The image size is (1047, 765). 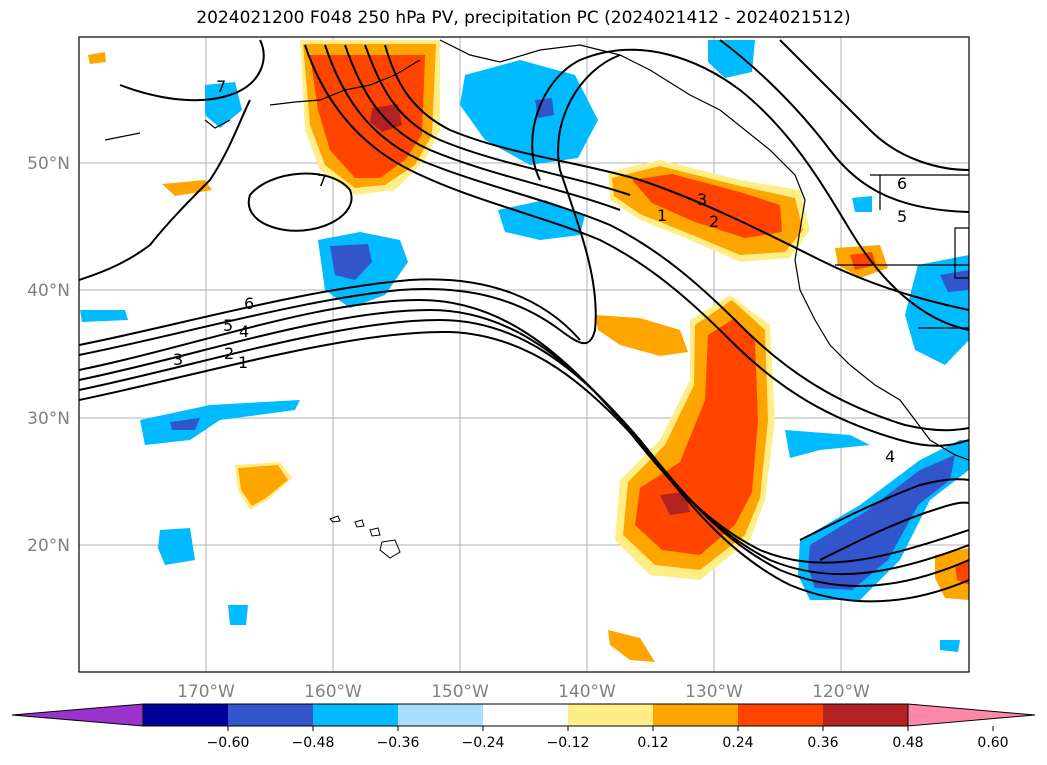 I want to click on colorbar-tick-label: 0.48, so click(x=907, y=743).